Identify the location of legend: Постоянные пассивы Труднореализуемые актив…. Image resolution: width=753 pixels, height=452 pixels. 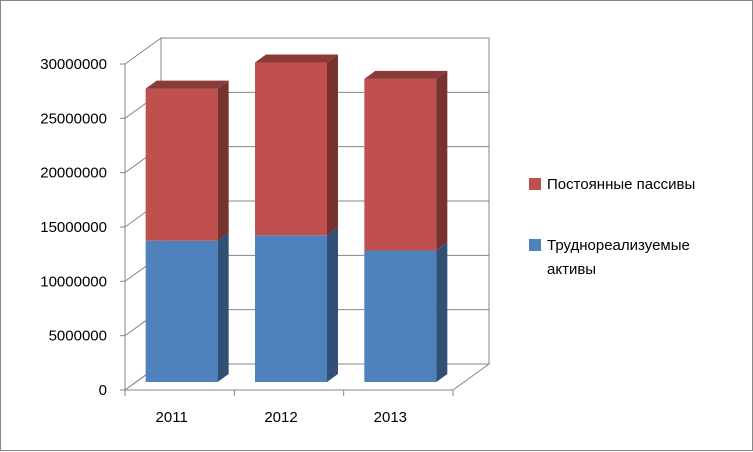
(612, 227).